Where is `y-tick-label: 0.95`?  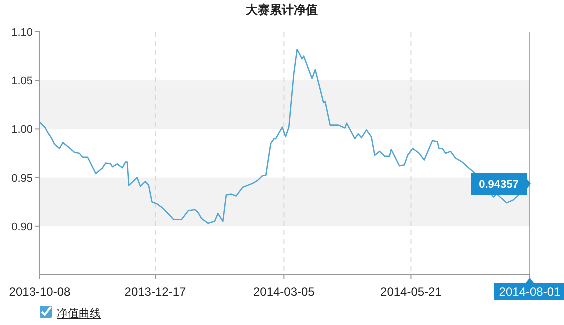
y-tick-label: 0.95 is located at coordinates (22, 178).